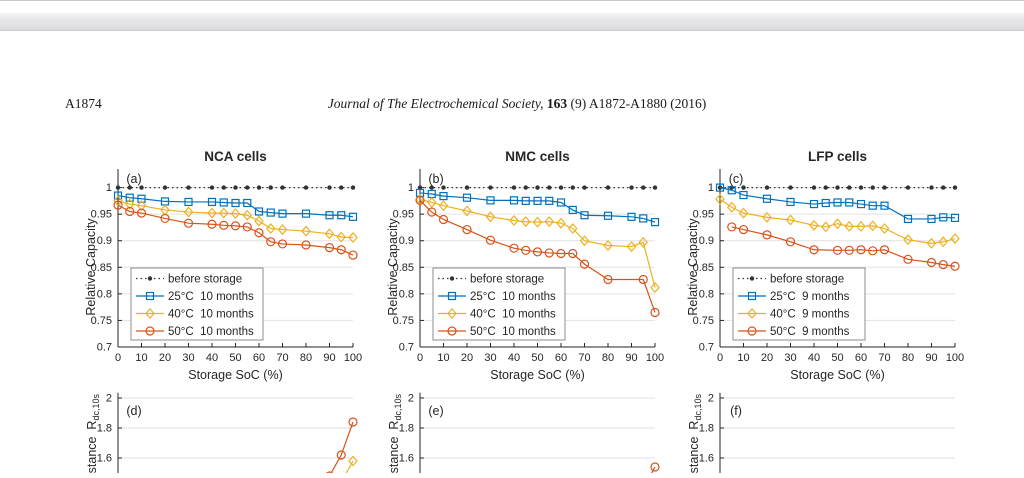  I want to click on chart-d-canvas: 1.6 1.8 2 (d) Relative Resistance Rdc,10s, so click(221, 435).